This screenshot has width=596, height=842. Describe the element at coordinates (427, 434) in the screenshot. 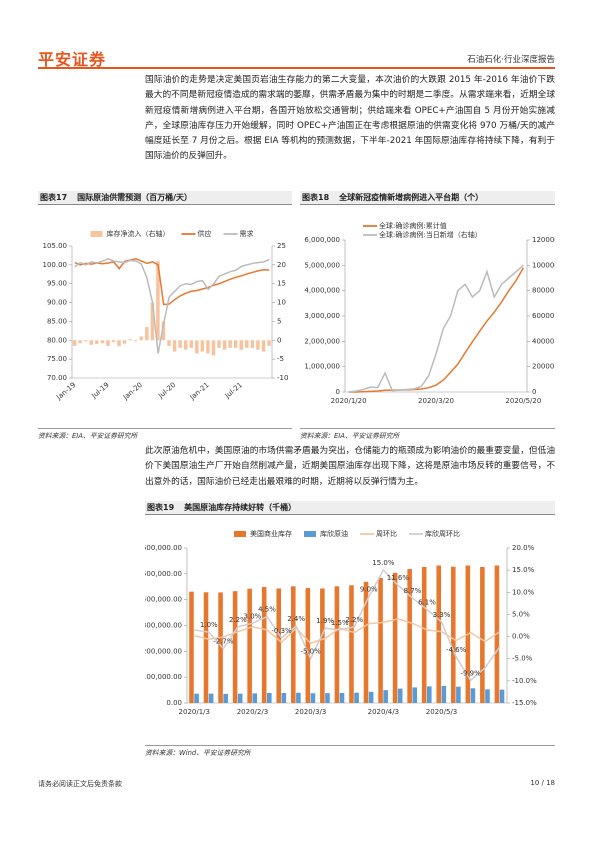

I see `source-note: 资料来源：EIA、平安证券研究所` at that location.